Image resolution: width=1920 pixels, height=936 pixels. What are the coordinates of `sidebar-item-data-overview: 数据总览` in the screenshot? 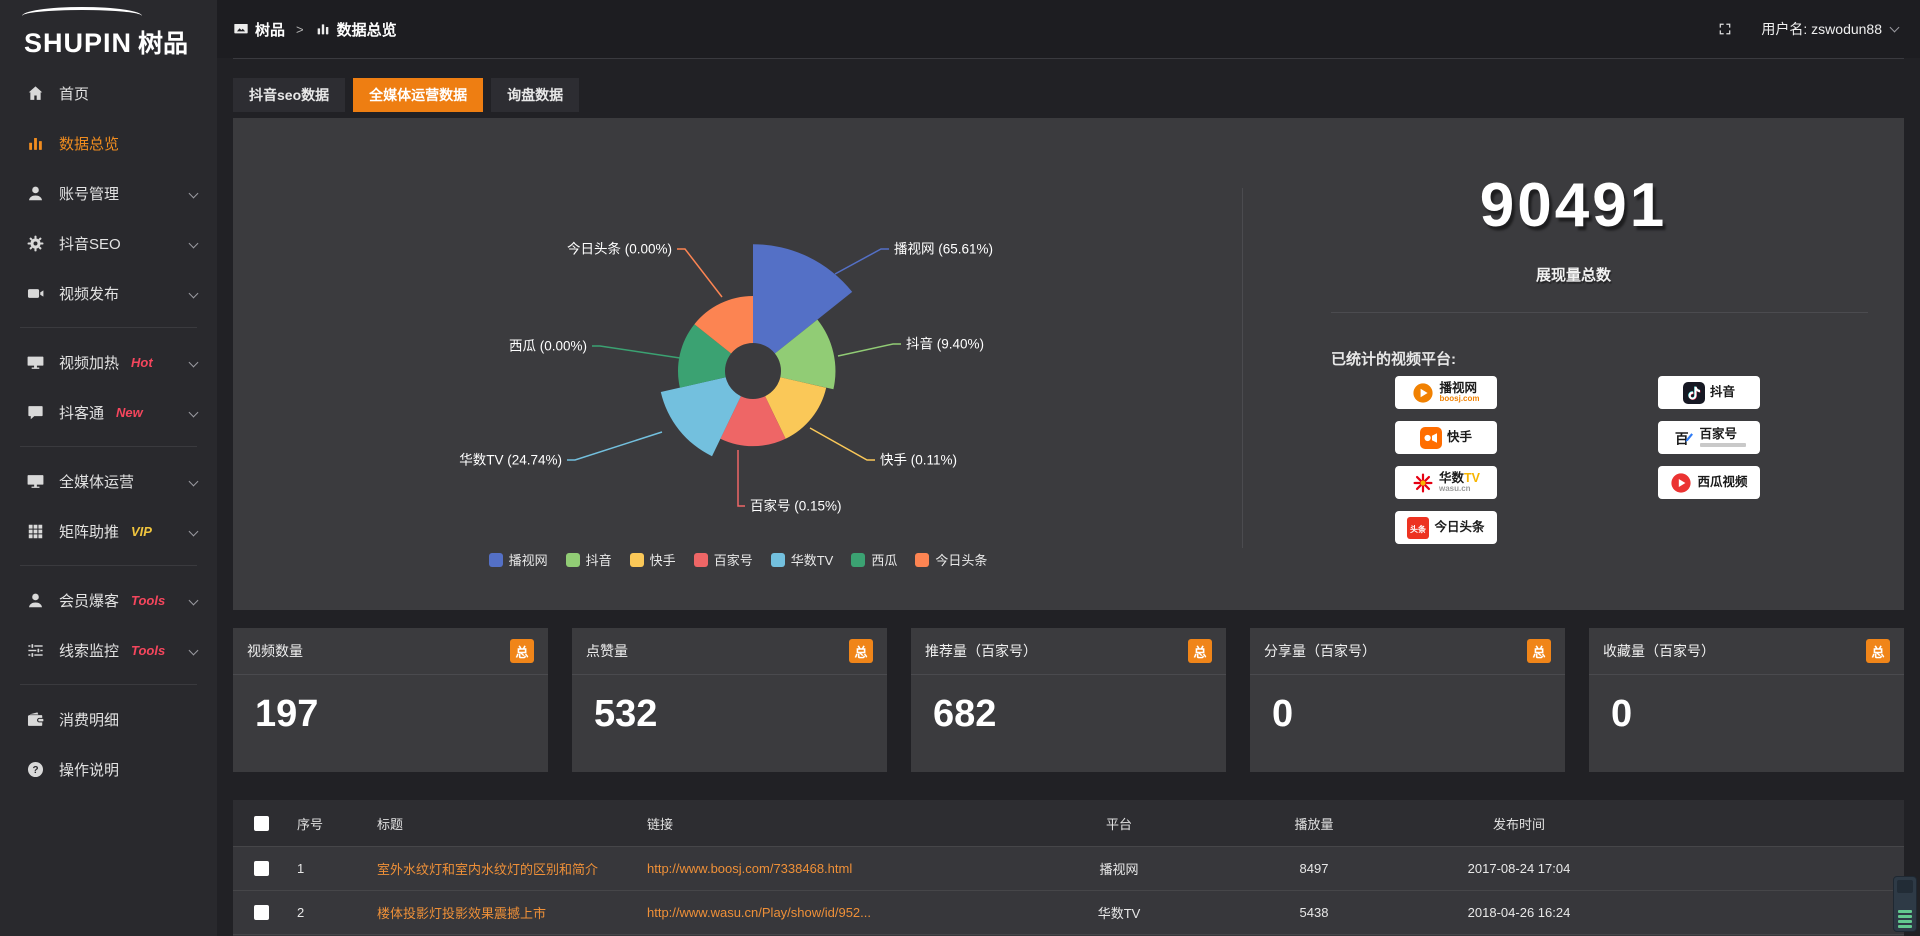 It's located at (108, 143).